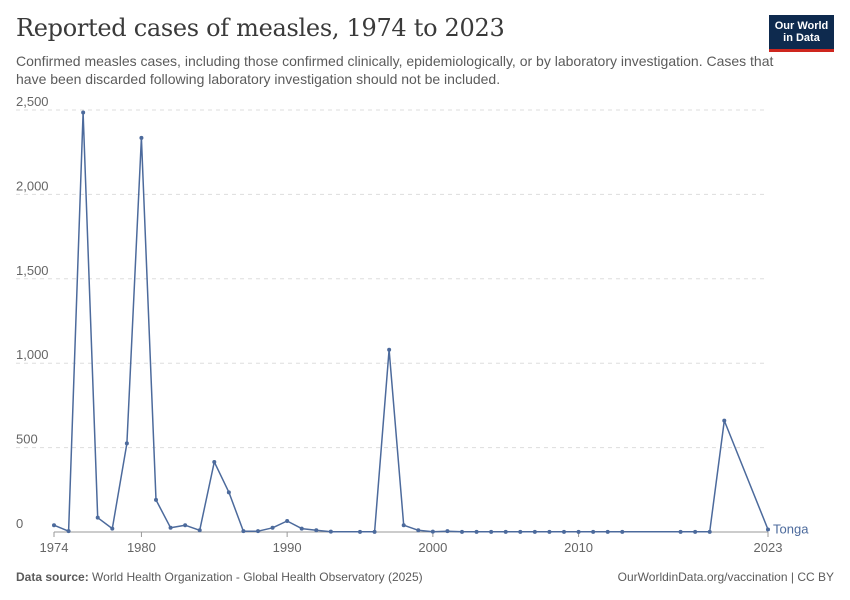 Image resolution: width=850 pixels, height=600 pixels. Describe the element at coordinates (801, 26) in the screenshot. I see `logo-line-1: Our World` at that location.